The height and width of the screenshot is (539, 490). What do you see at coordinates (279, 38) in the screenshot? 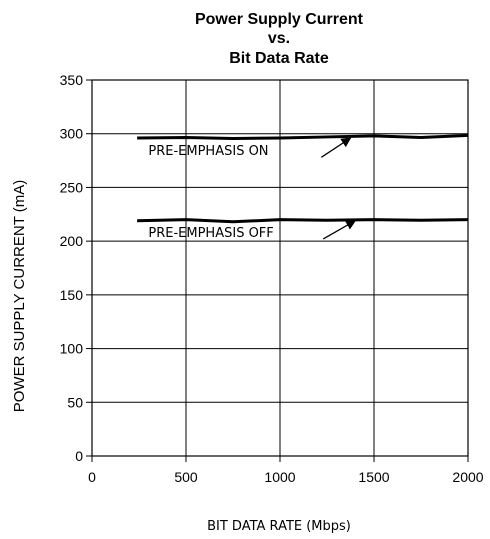
I see `chart-title-line-2: vs.` at bounding box center [279, 38].